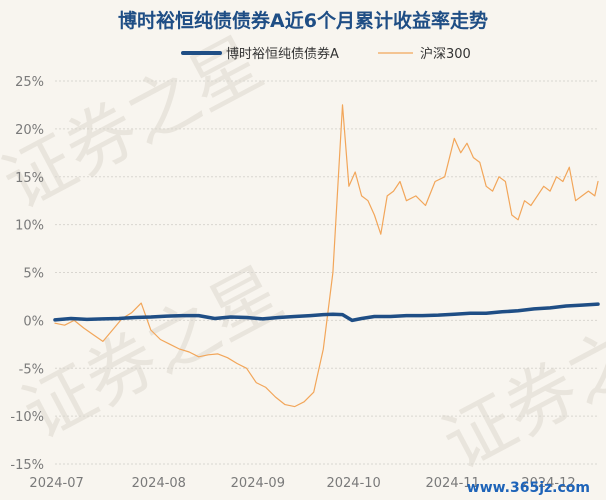 This screenshot has height=500, width=606. Describe the element at coordinates (29, 130) in the screenshot. I see `y-tick-label: 20%` at that location.